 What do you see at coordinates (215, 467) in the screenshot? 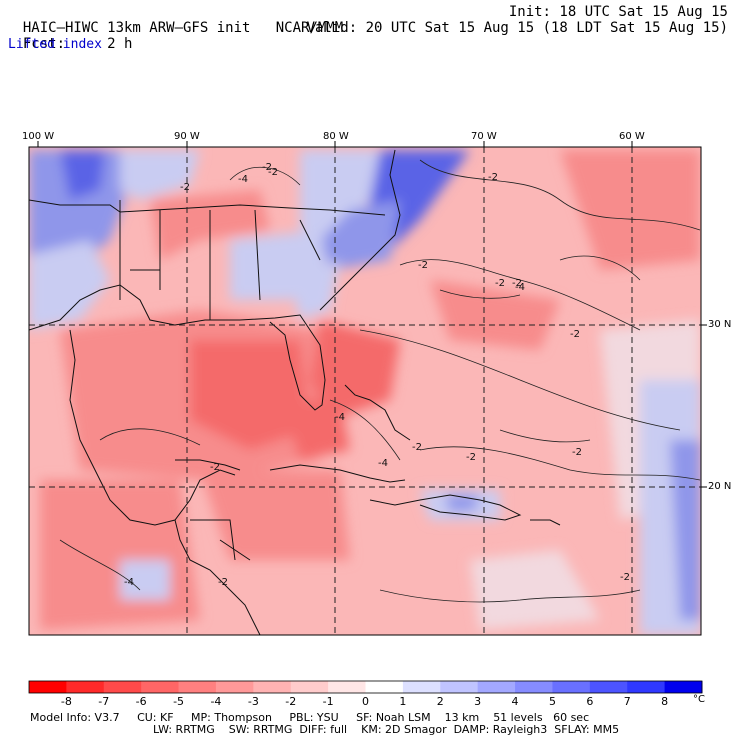
I see `contour-label-15: -2` at bounding box center [215, 467].